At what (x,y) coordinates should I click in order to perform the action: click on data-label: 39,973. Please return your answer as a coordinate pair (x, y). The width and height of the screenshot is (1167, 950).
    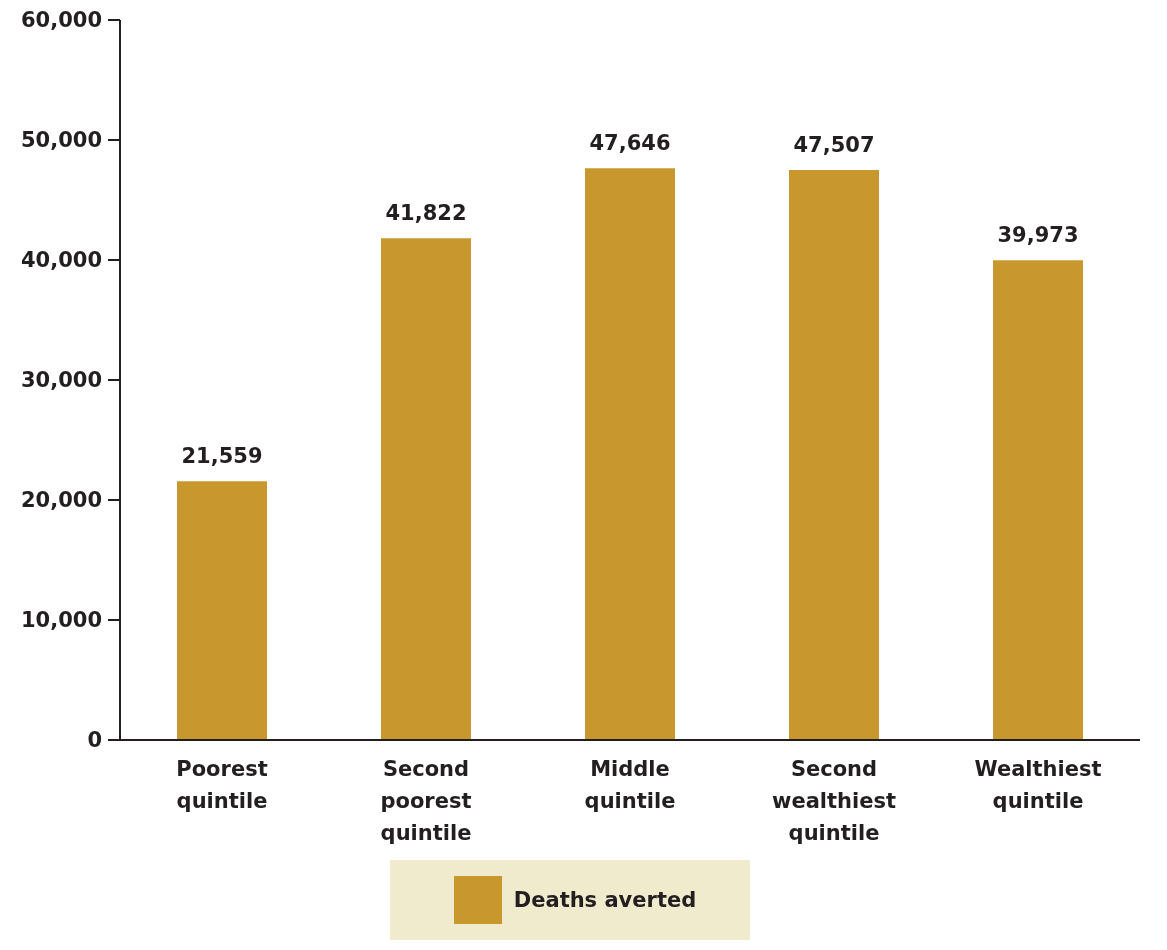
    Looking at the image, I should click on (1038, 235).